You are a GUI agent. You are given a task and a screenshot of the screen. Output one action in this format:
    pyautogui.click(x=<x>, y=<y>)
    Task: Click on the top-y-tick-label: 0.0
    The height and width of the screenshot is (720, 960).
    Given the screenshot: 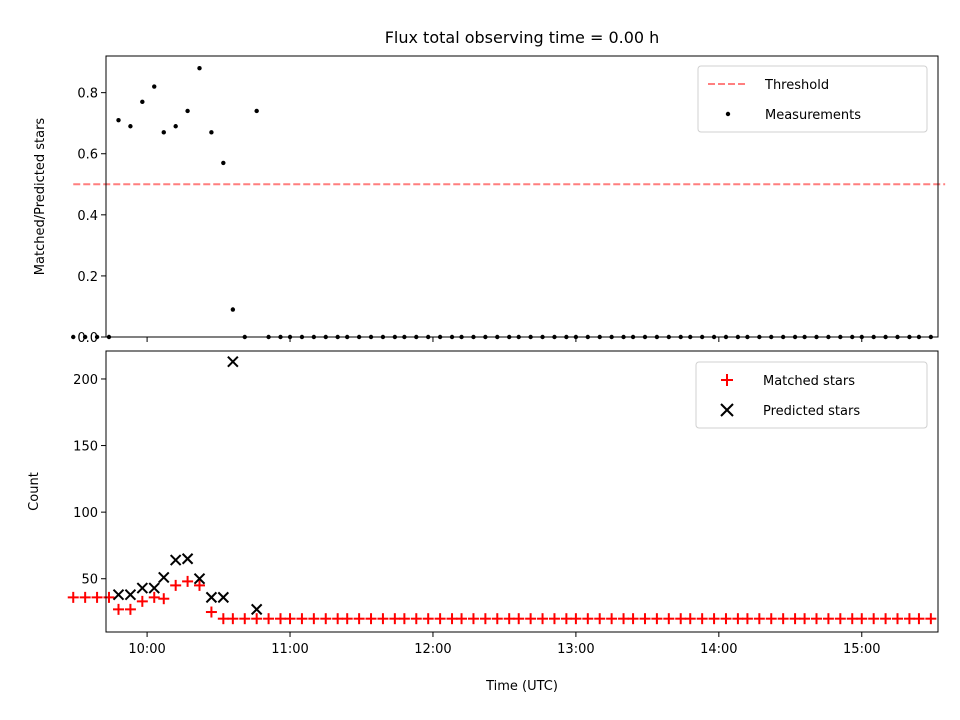 What is the action you would take?
    pyautogui.click(x=87, y=338)
    